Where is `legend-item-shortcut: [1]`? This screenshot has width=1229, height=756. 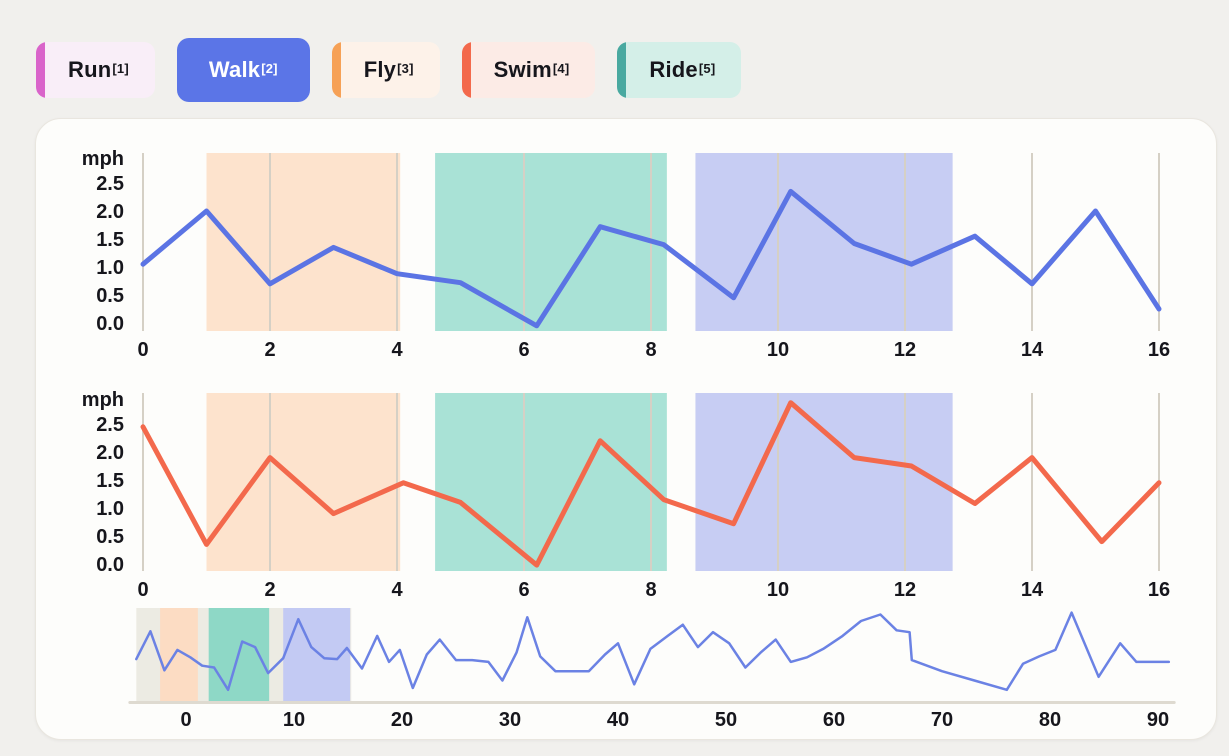
legend-item-shortcut: [1] is located at coordinates (120, 68).